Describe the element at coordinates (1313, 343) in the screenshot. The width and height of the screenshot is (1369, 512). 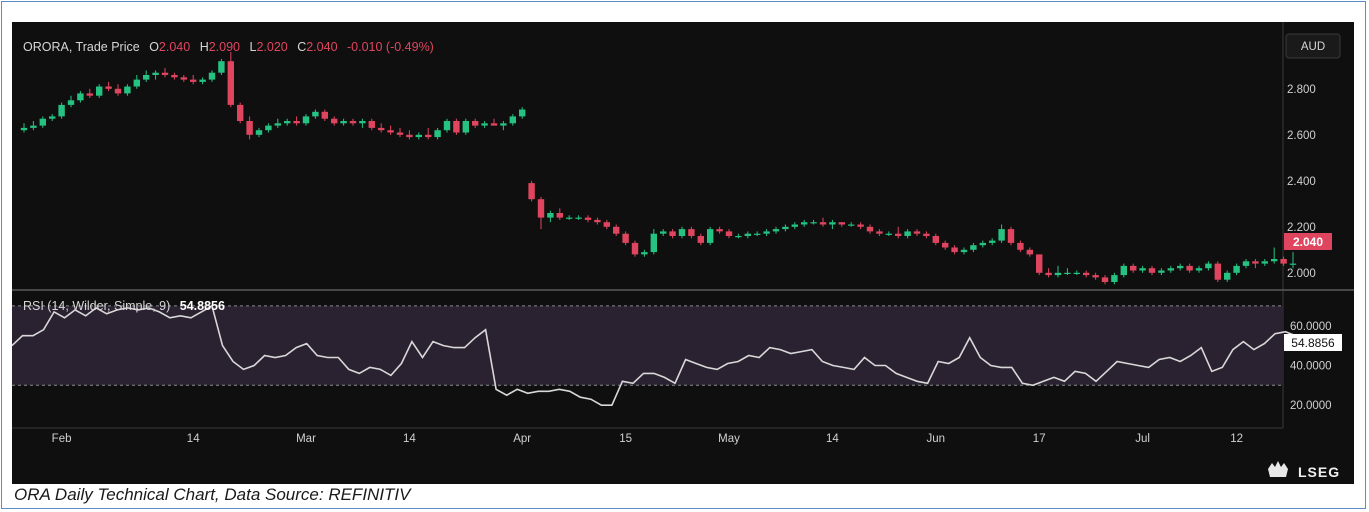
I see `rsi-value-tag-label: 54.8856` at that location.